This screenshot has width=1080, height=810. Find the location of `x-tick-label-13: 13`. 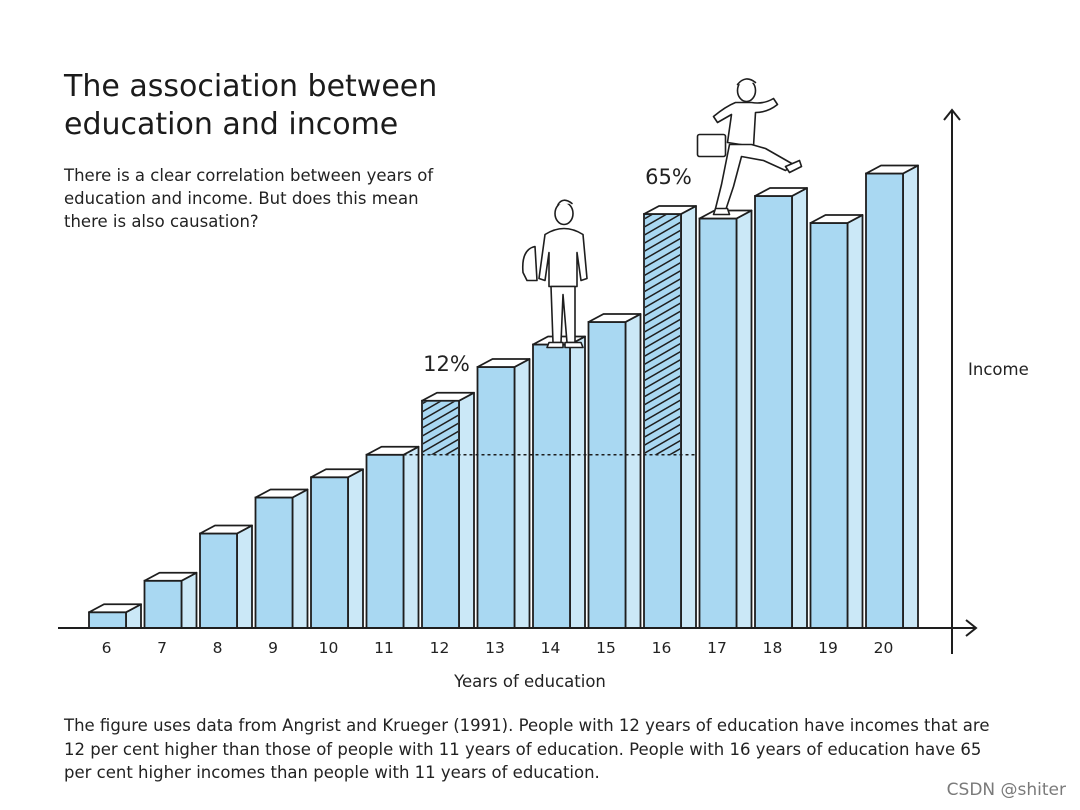

x-tick-label-13: 13 is located at coordinates (495, 648).